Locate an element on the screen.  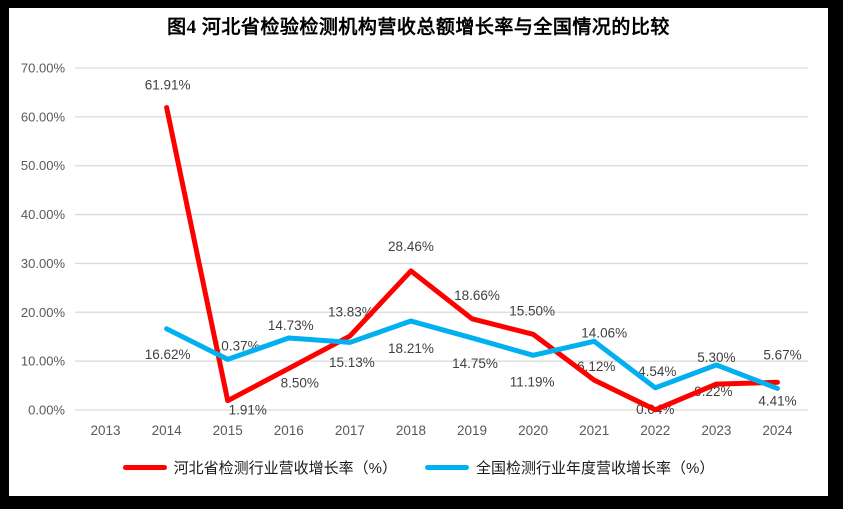
x-axis-tick-label: 2017 is located at coordinates (350, 430).